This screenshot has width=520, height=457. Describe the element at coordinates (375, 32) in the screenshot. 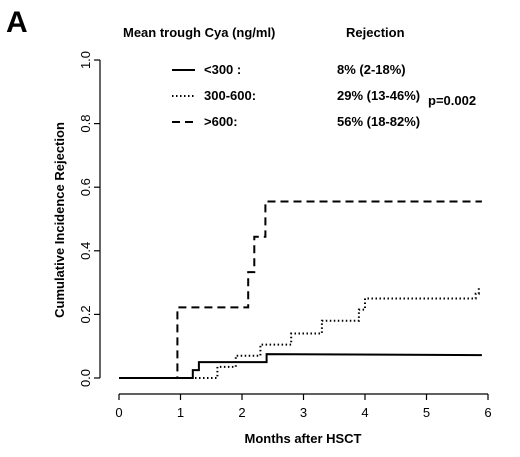

I see `legend-header-rejection: Rejection` at that location.